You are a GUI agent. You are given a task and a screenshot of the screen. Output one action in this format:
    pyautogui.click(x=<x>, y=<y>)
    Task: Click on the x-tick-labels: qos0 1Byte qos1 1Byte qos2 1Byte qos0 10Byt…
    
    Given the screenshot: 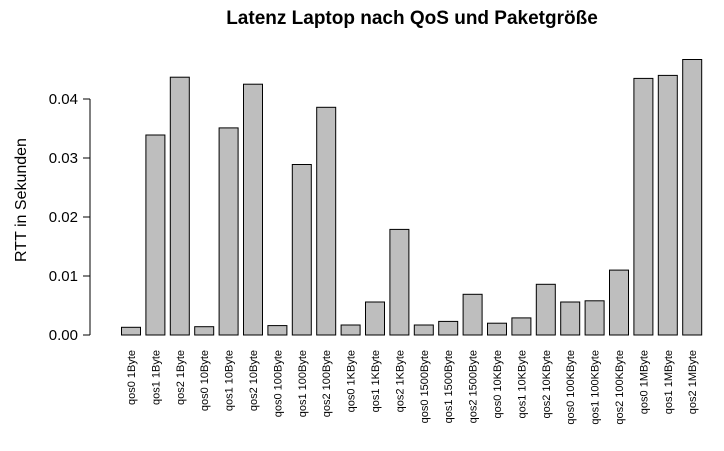 What is the action you would take?
    pyautogui.click(x=412, y=387)
    